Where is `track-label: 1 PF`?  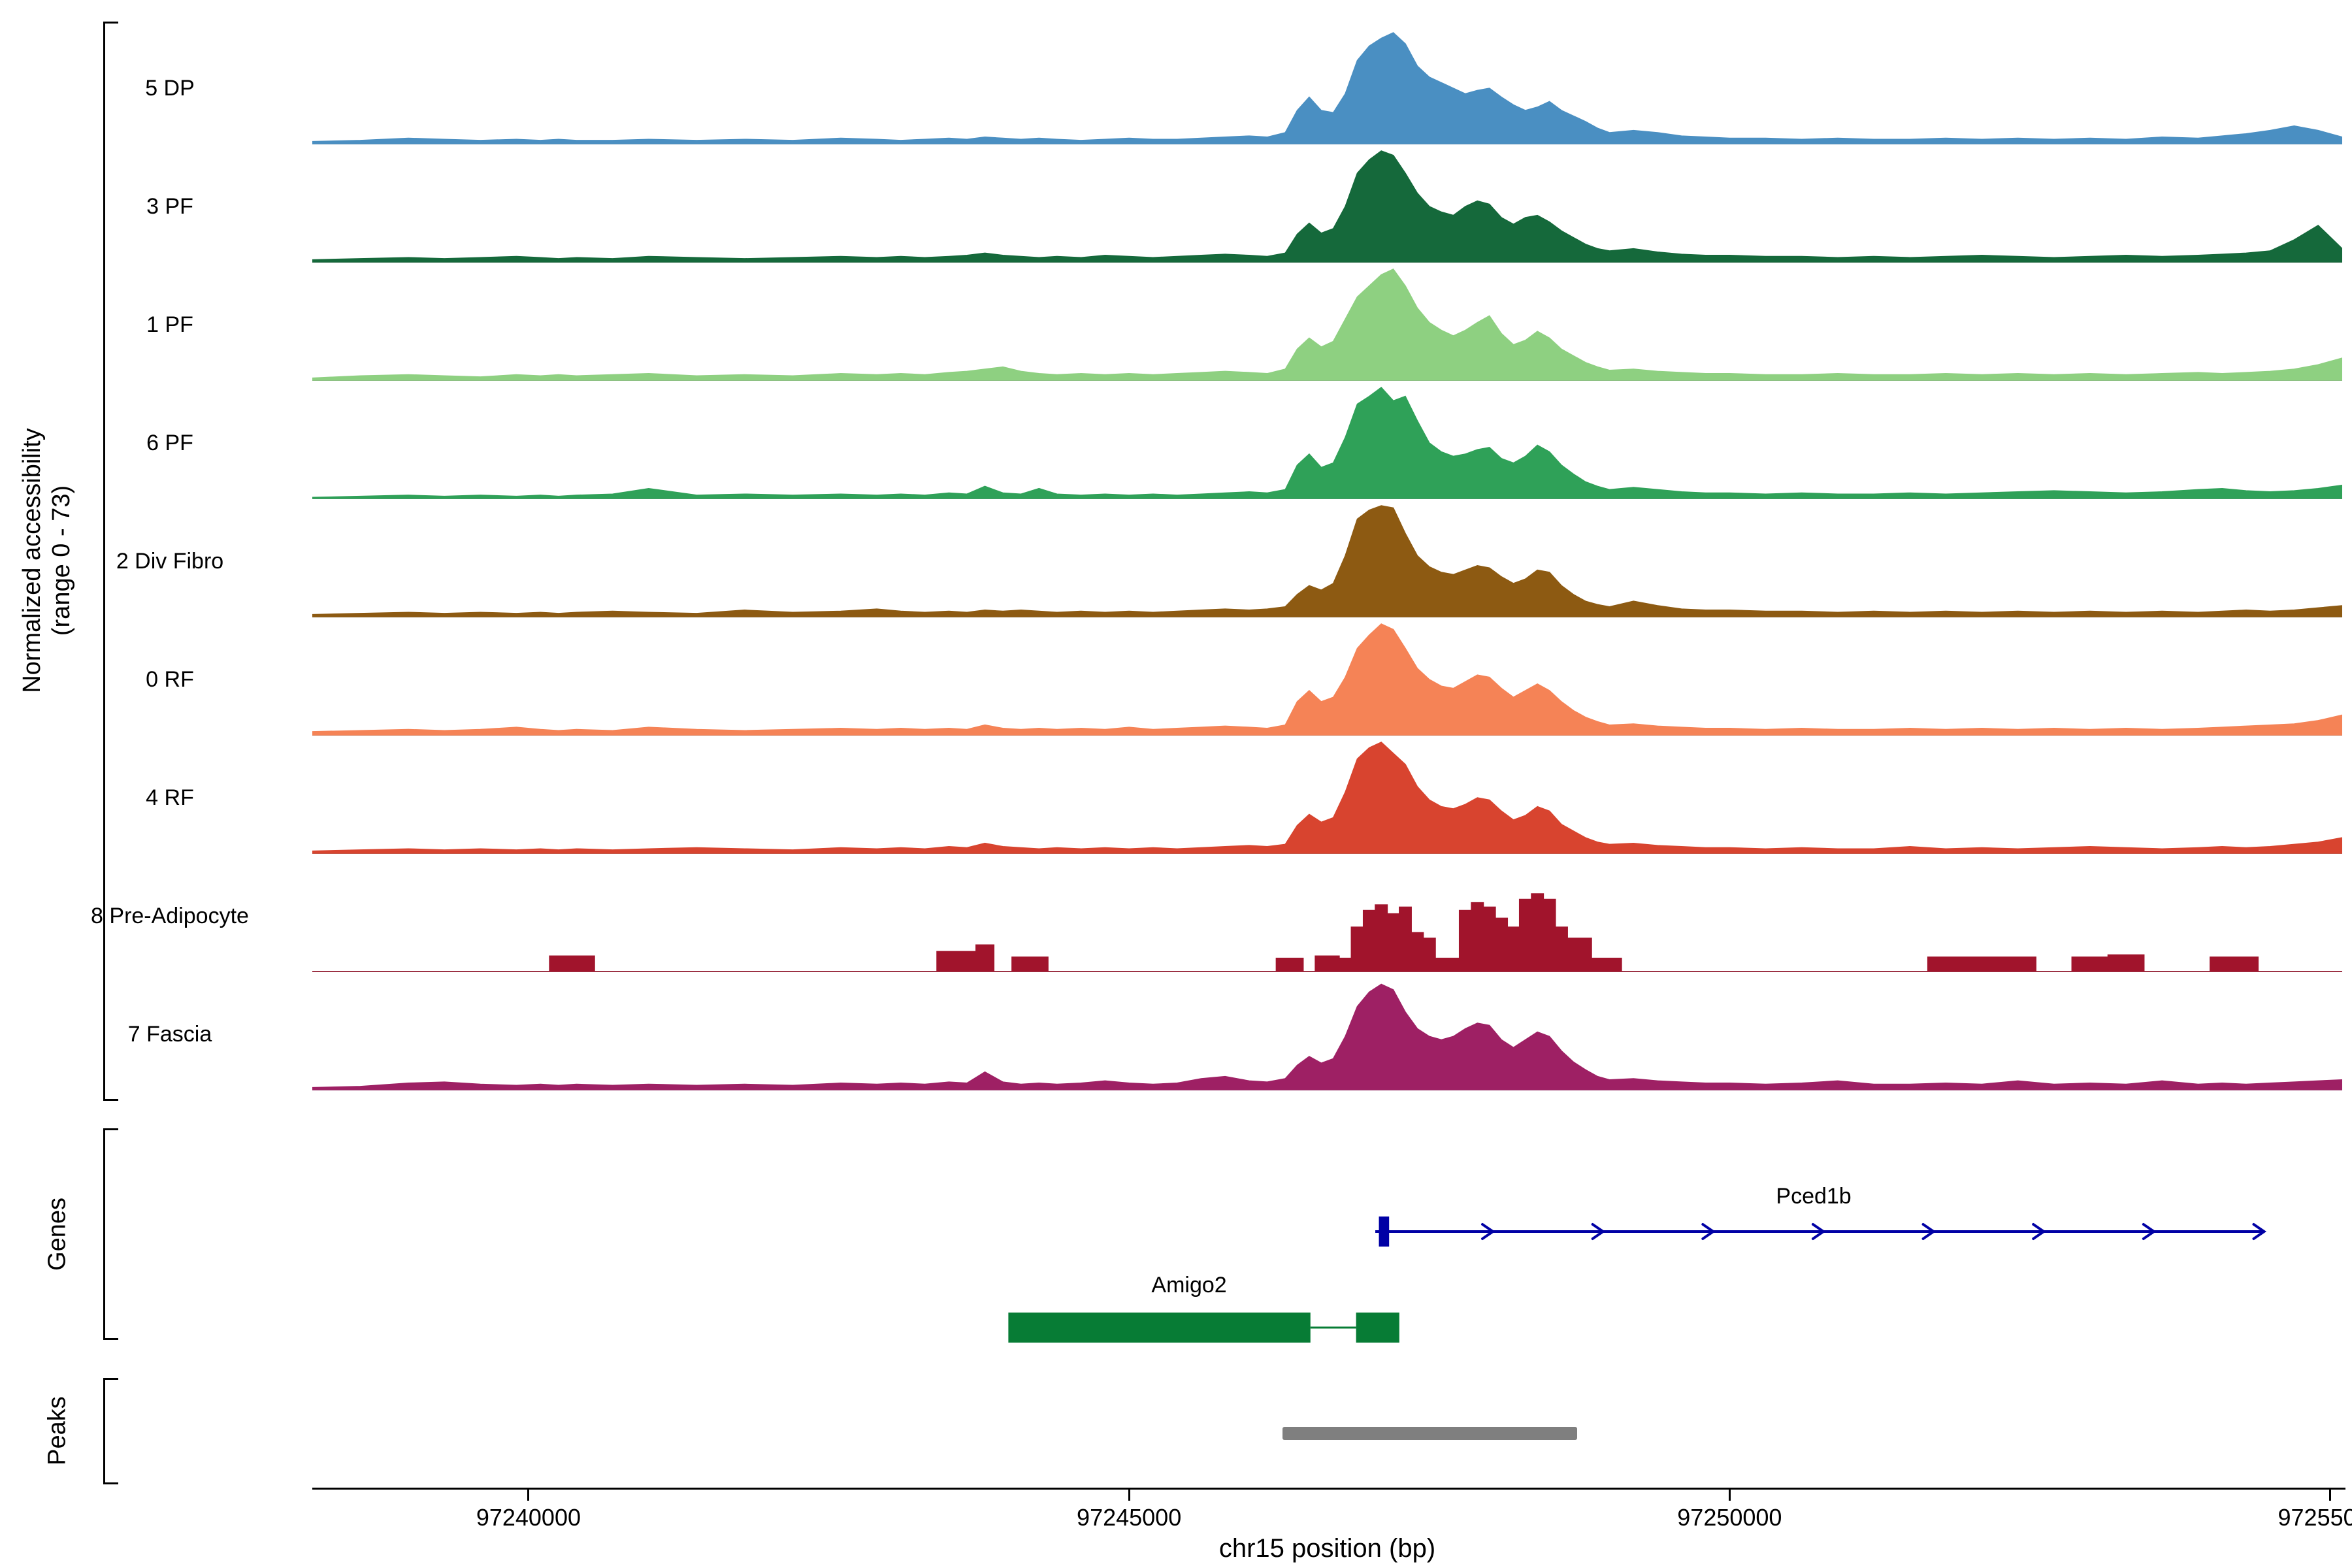
track-label: 1 PF is located at coordinates (169, 324).